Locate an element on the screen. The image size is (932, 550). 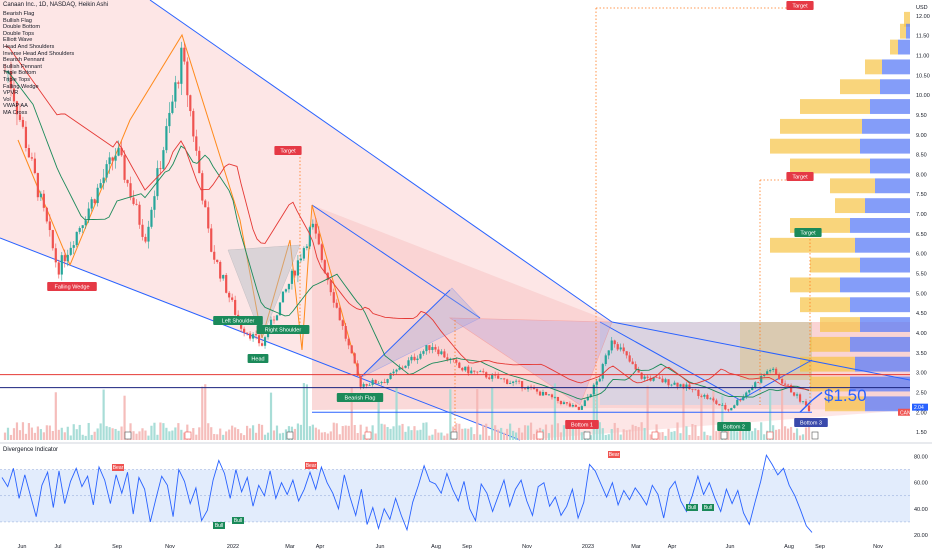
price-tick-label: 7.50 is located at coordinates (921, 195).